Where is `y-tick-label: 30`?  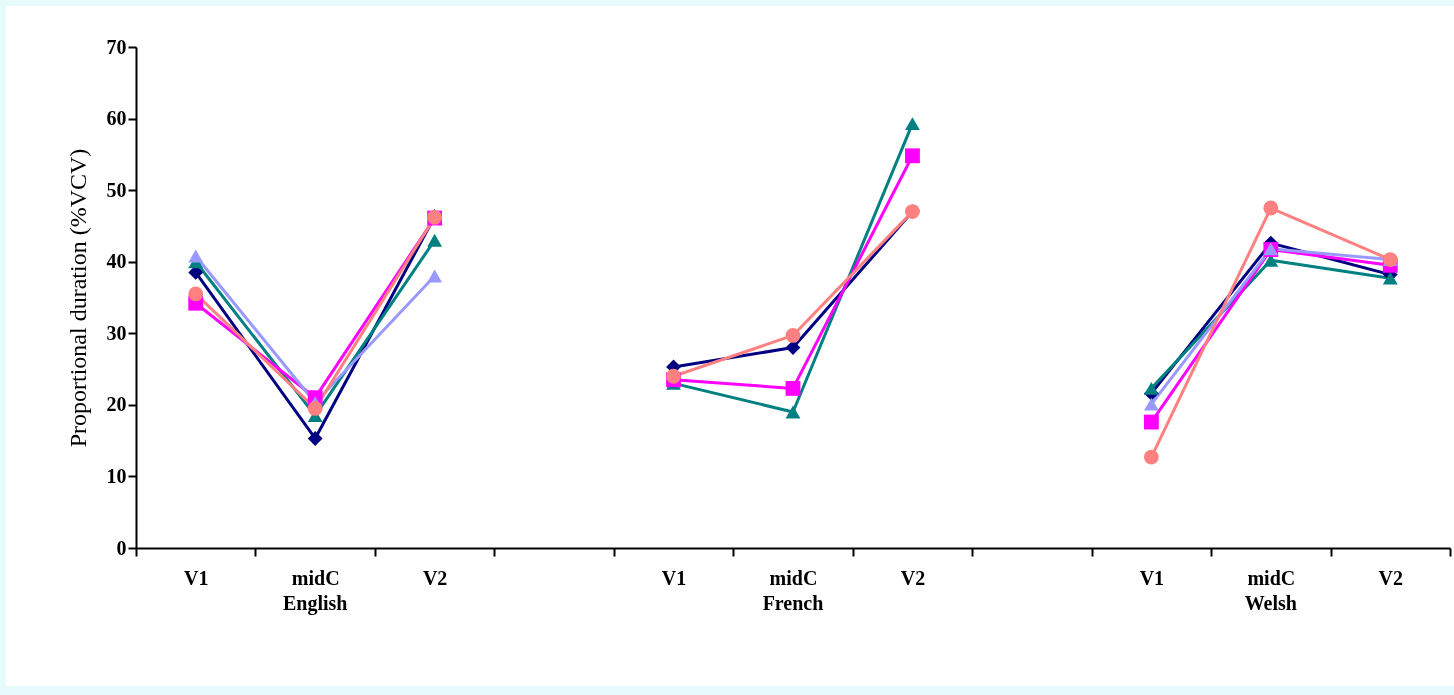 y-tick-label: 30 is located at coordinates (116, 332).